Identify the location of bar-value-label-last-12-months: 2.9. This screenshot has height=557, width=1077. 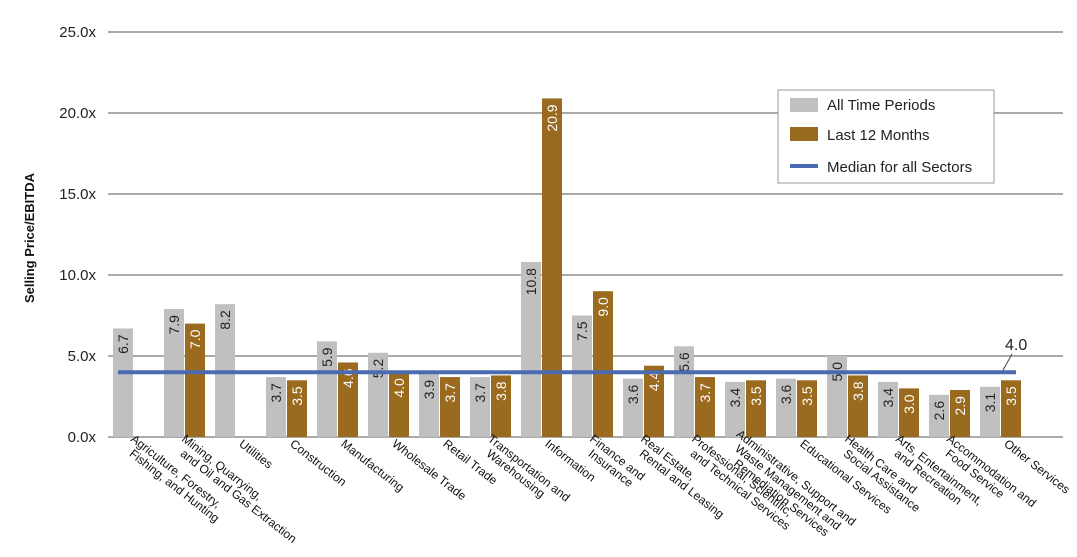
(960, 406).